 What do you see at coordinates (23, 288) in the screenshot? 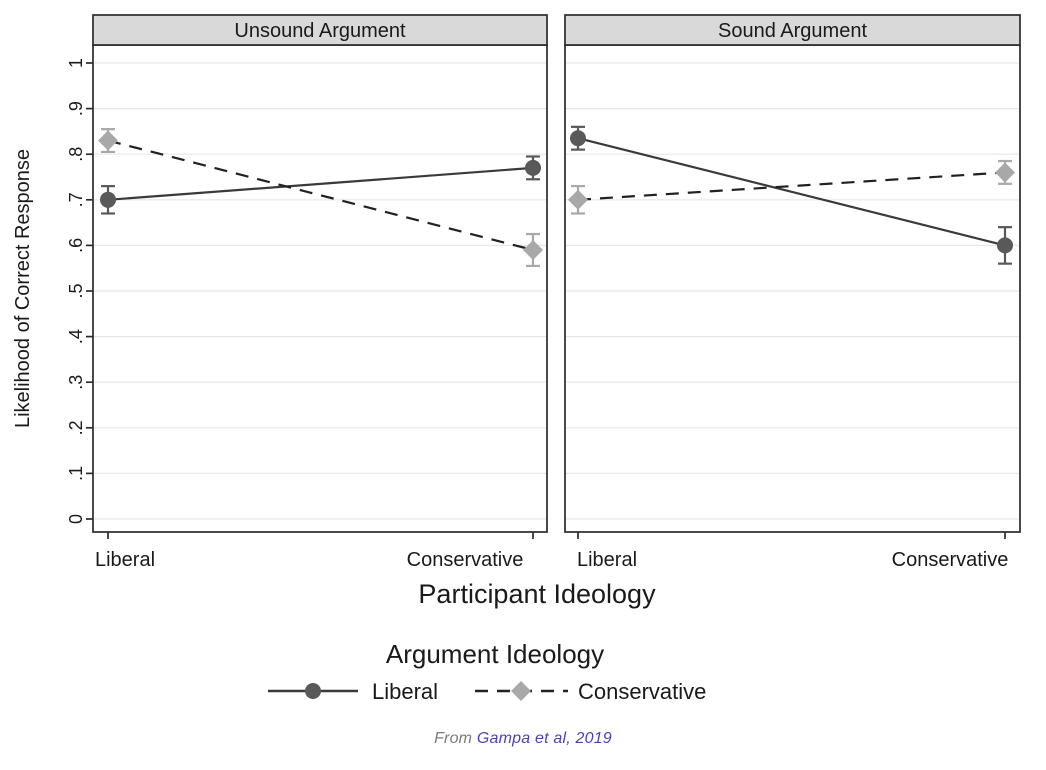
I see `y-axis-title: Likelihood of Correct Response` at bounding box center [23, 288].